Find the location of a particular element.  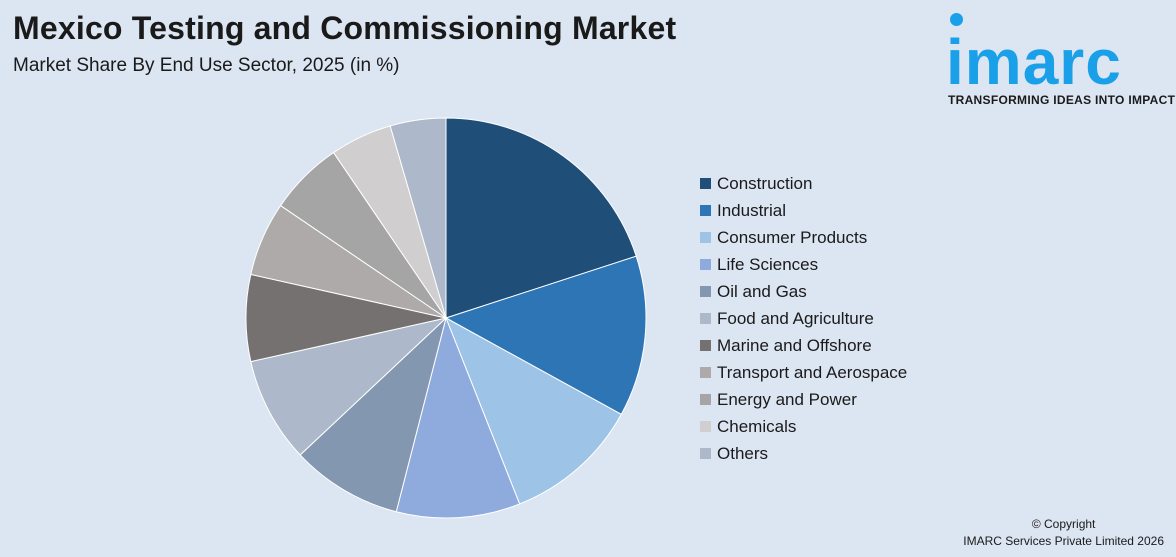

copyright-line-2: IMARC Services Private Limited 2026 is located at coordinates (1063, 541).